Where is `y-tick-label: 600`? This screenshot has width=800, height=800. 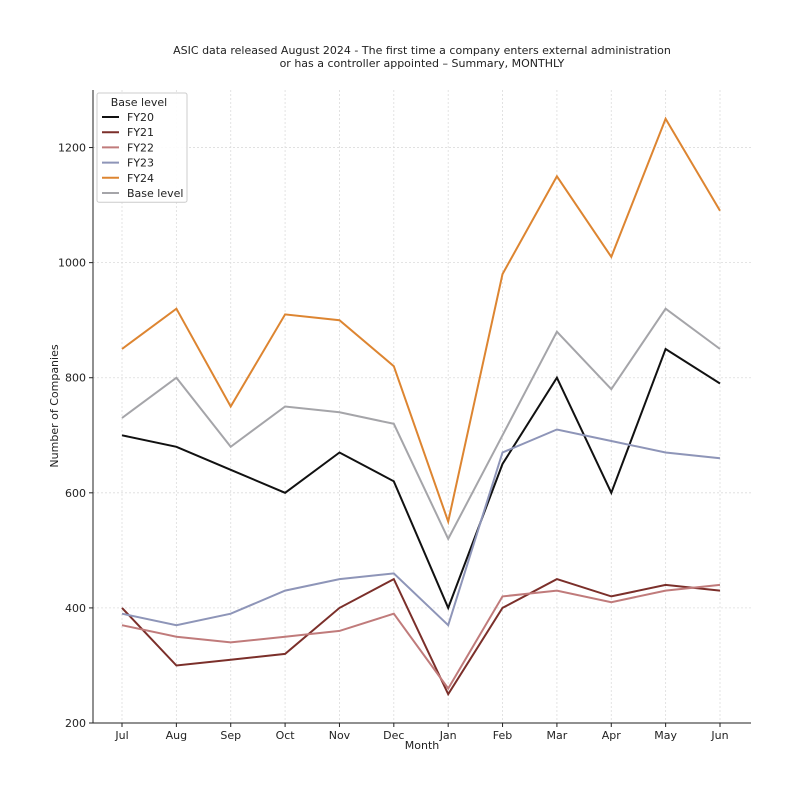 y-tick-label: 600 is located at coordinates (75, 493).